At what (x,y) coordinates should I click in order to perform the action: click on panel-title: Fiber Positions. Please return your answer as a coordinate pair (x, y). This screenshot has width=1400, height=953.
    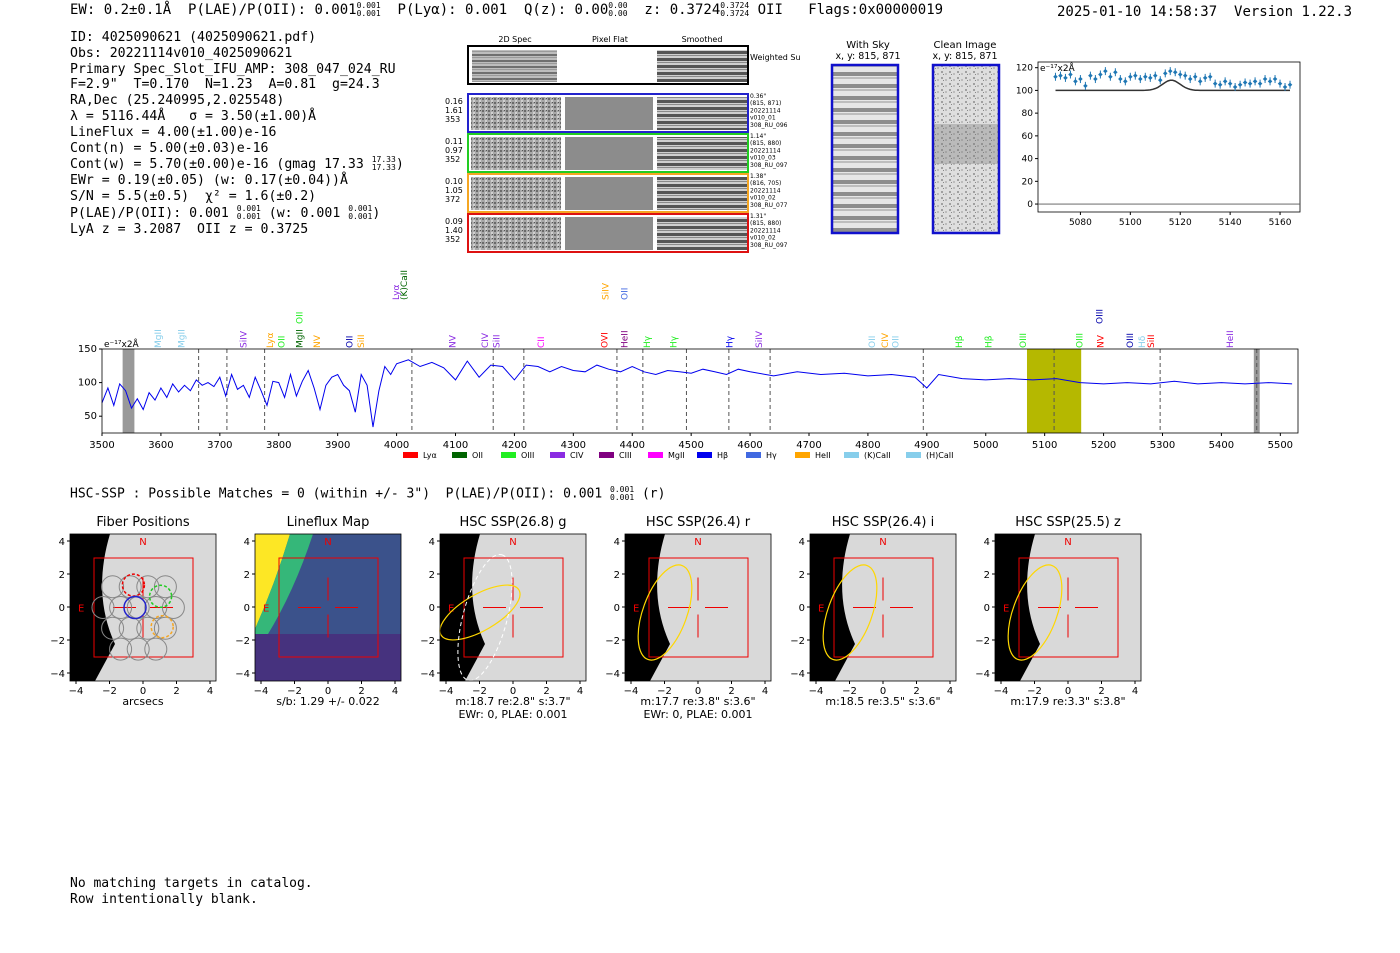
    Looking at the image, I should click on (142, 522).